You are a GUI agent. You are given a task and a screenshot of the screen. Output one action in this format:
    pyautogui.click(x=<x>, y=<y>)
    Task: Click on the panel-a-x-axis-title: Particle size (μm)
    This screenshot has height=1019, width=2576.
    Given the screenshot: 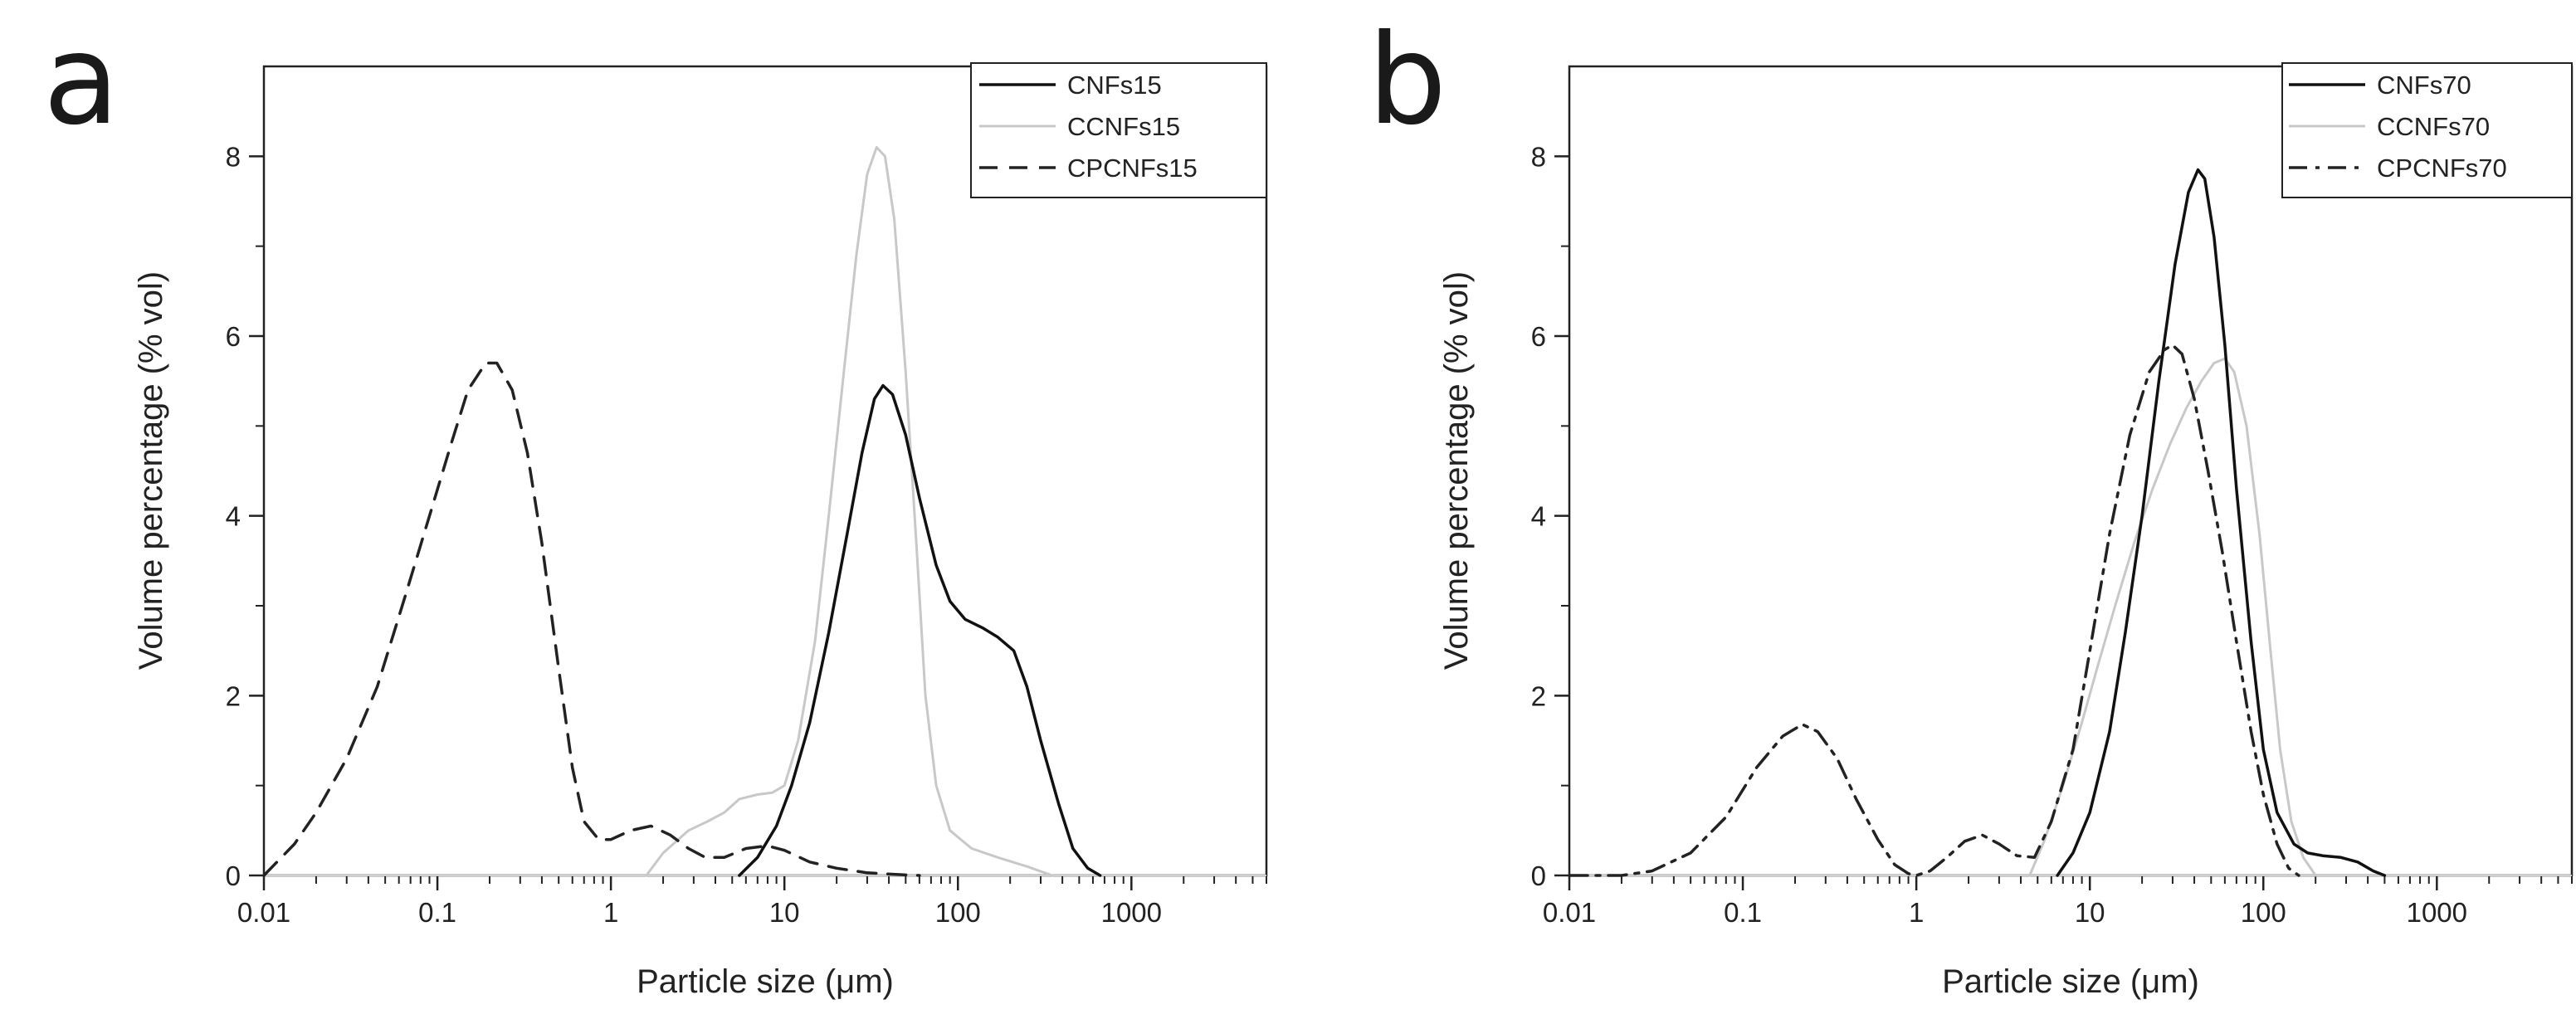 What is the action you would take?
    pyautogui.click(x=766, y=982)
    